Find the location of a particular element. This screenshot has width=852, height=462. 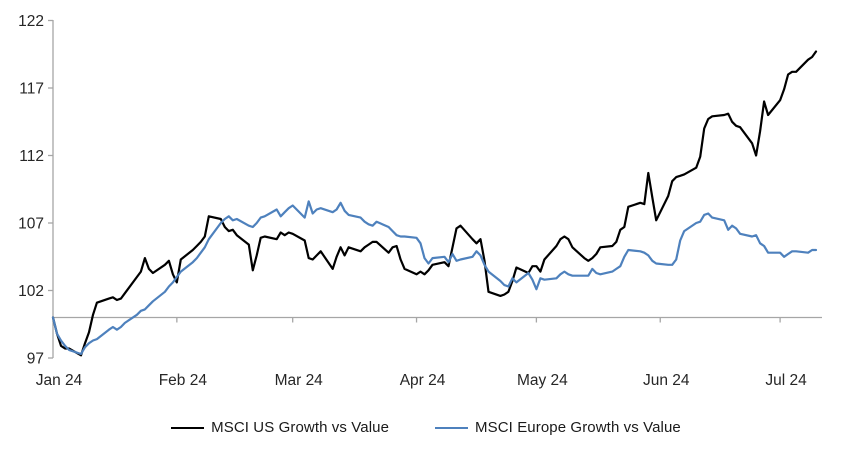

legend-item-us: MSCI US Growth vs Value is located at coordinates (280, 427).